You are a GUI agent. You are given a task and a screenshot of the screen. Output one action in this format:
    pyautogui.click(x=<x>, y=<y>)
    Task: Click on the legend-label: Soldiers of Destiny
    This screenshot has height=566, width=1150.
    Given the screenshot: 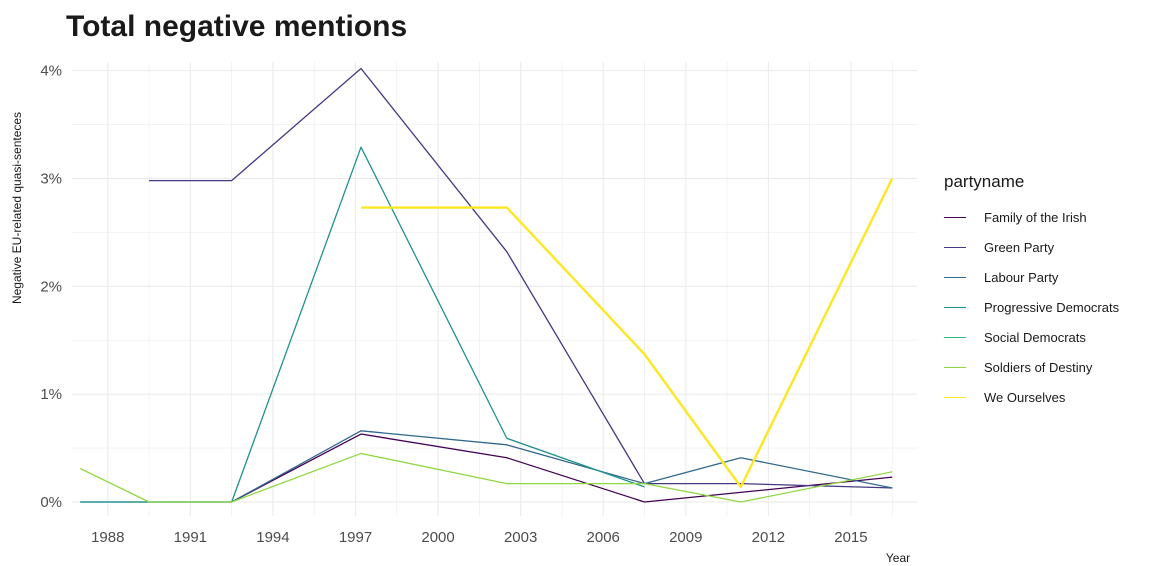 What is the action you would take?
    pyautogui.click(x=1038, y=367)
    